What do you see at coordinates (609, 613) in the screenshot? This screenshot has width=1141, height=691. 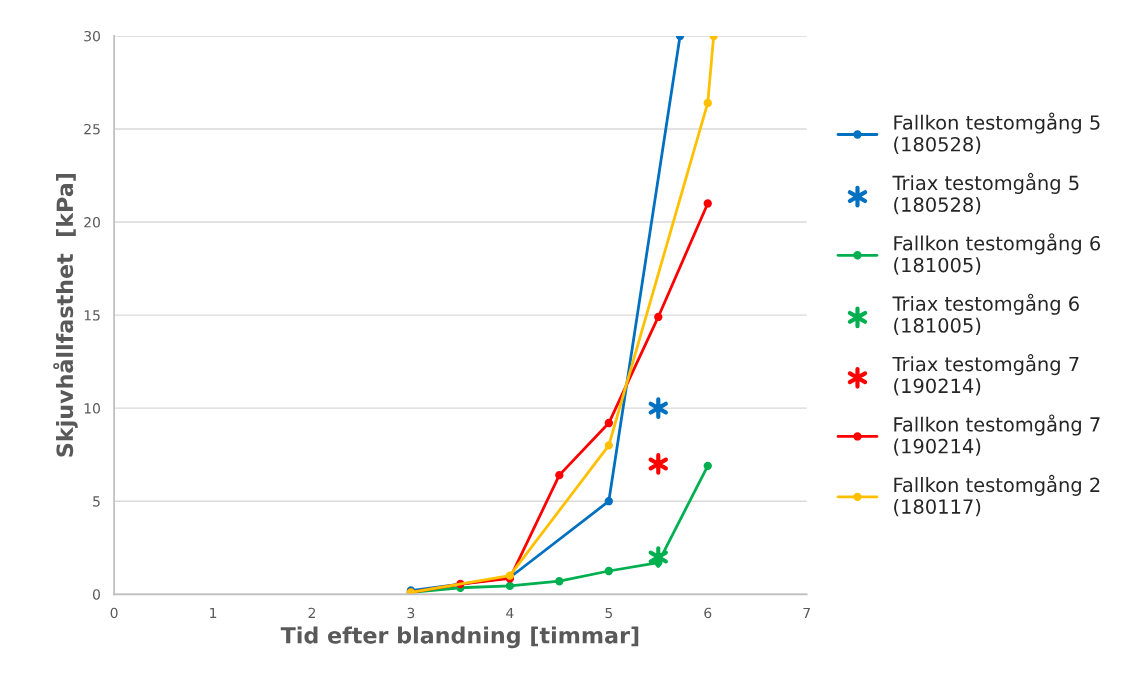 I see `x-tick-label: 5` at bounding box center [609, 613].